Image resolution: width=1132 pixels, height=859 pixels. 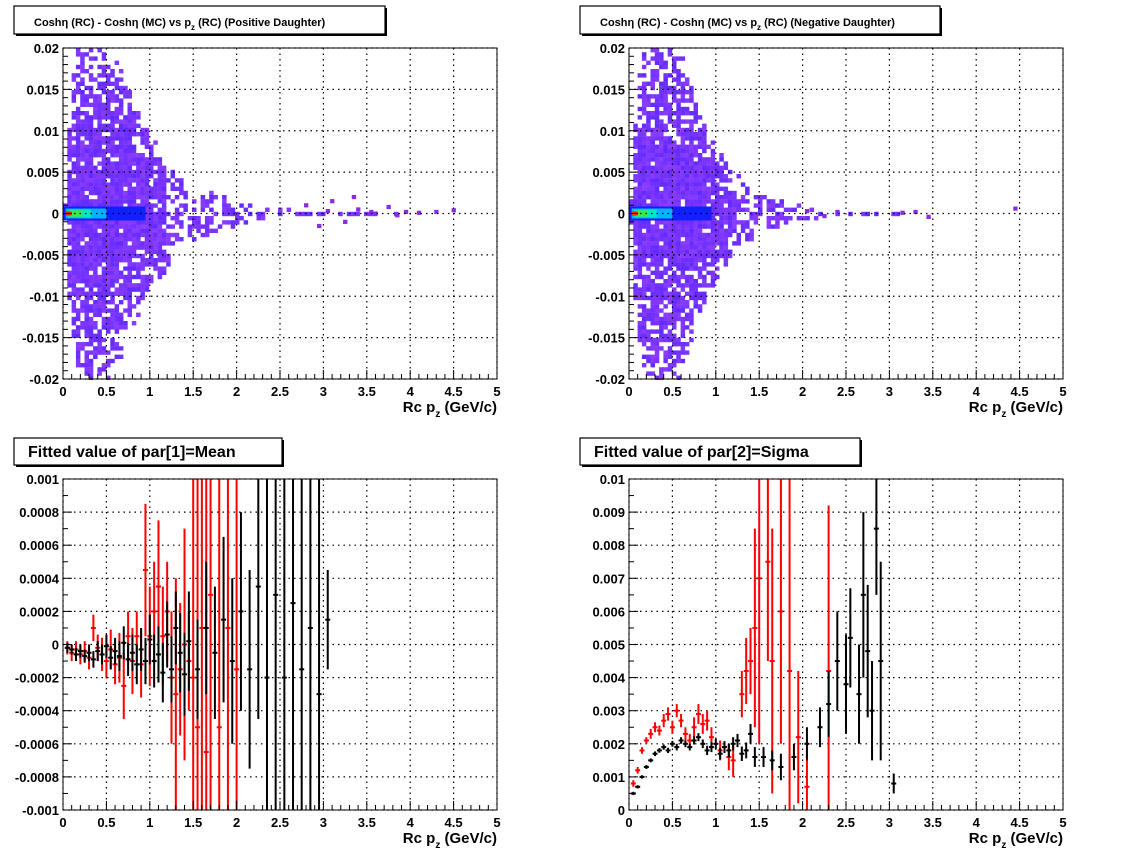 I want to click on x-tick-label: 4.5, so click(x=1020, y=391).